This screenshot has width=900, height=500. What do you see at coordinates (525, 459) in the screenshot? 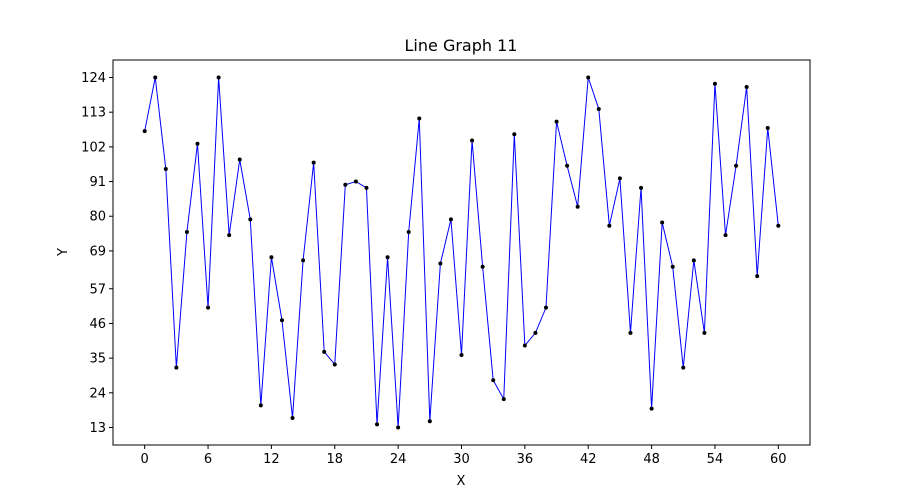
I see `x-tick-label: 36` at bounding box center [525, 459].